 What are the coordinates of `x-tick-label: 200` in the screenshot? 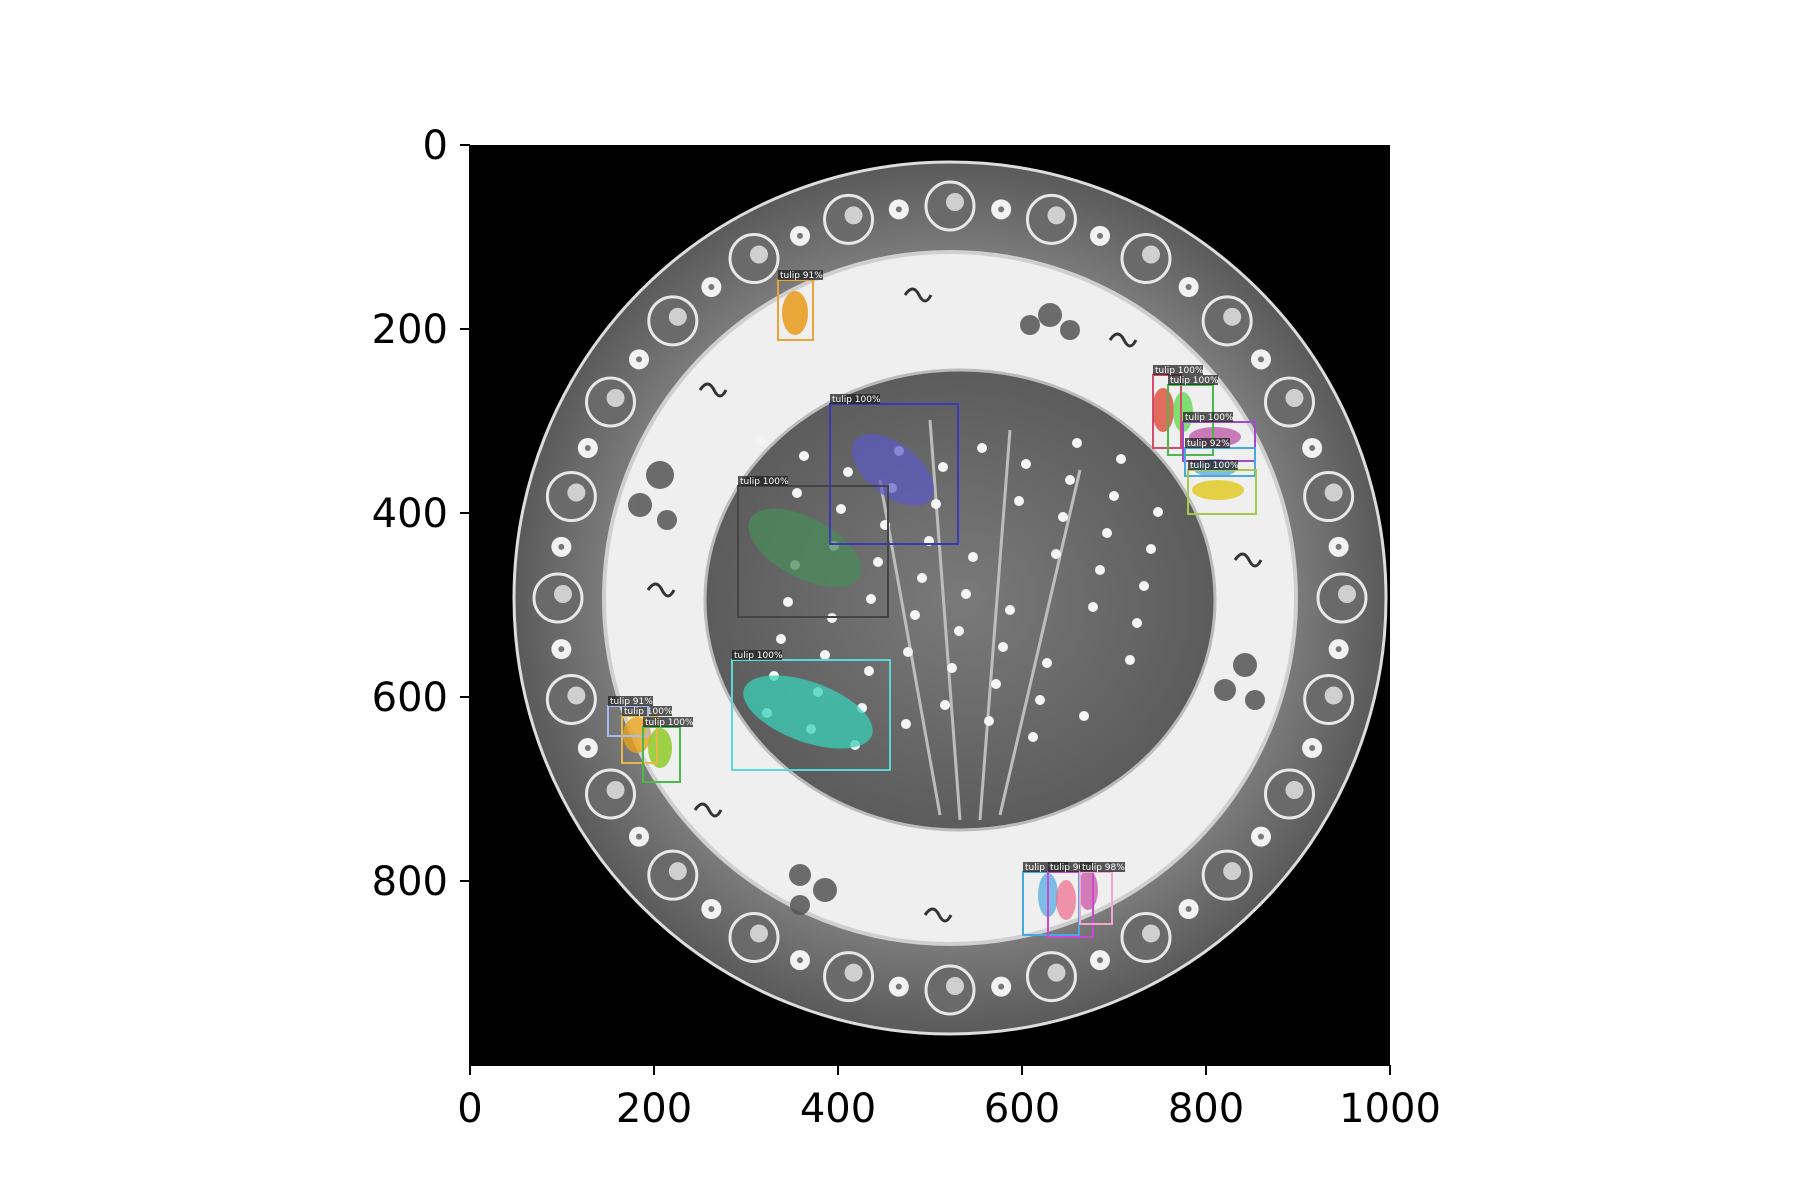 It's located at (654, 1109).